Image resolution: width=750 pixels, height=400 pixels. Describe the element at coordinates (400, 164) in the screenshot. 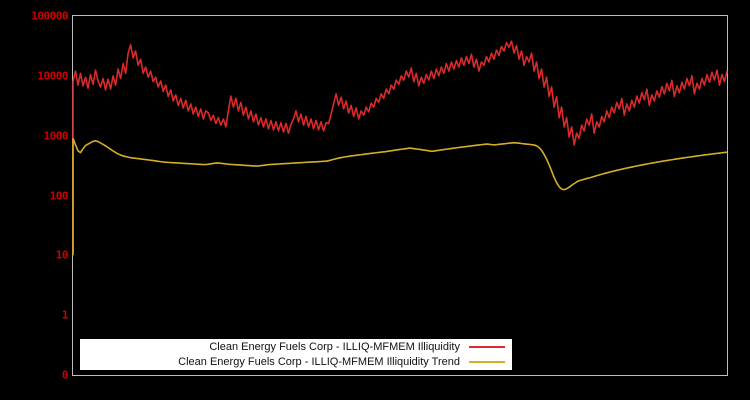

I see `series-line` at that location.